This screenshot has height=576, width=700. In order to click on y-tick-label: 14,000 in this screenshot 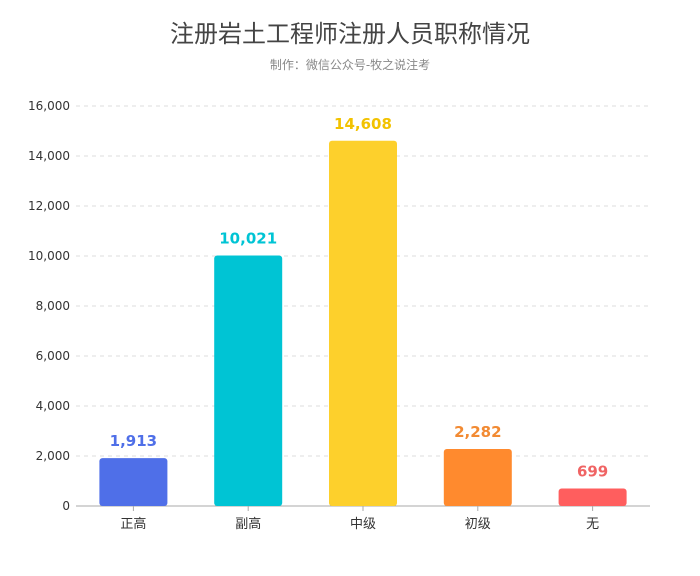, I will do `click(49, 156)`.